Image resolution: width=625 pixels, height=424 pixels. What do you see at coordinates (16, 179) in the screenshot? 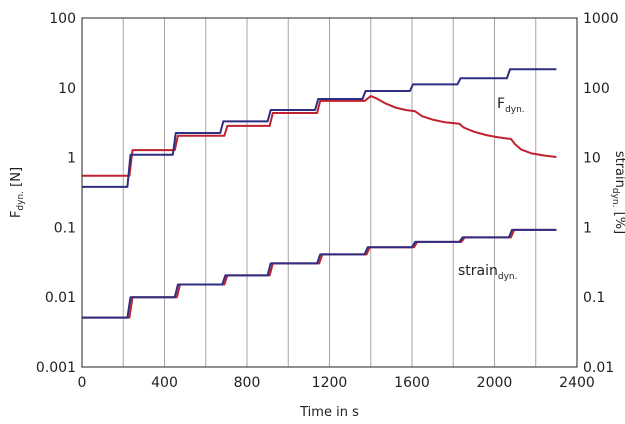
I see `y-left-title-unit: [N]` at bounding box center [16, 179].